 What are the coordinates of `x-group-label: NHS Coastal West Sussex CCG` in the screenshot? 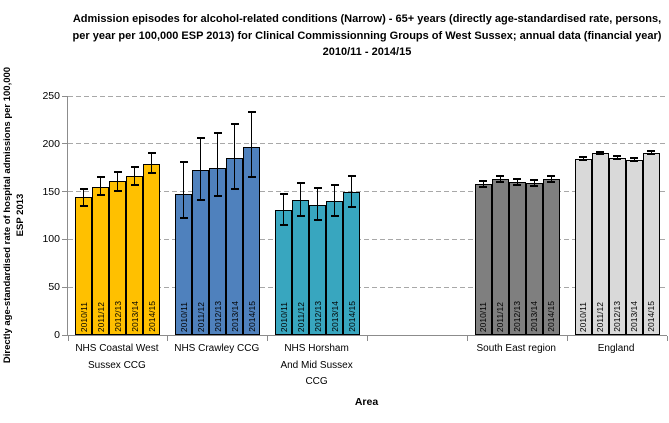 It's located at (117, 357).